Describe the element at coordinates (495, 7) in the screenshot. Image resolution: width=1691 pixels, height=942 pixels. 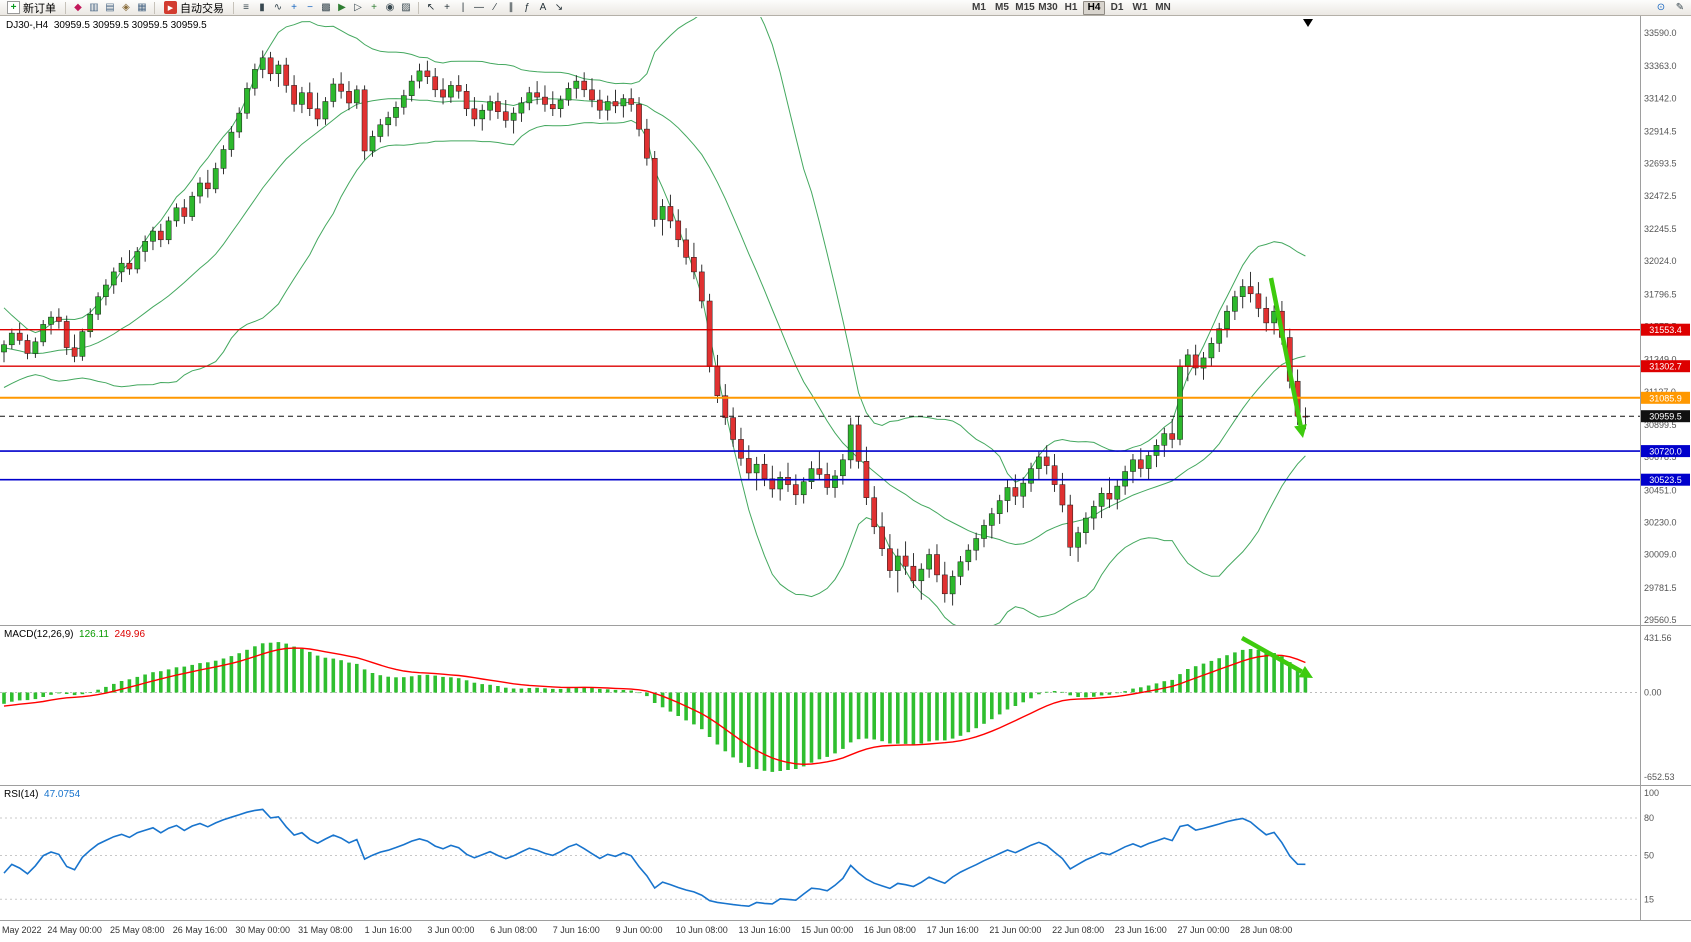
I see `trendline-icon: ∕` at that location.